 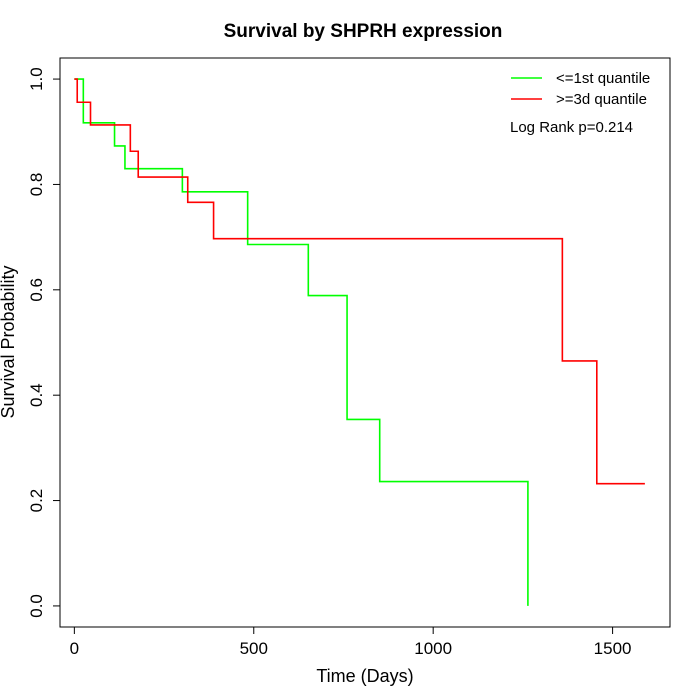 I want to click on y-tick-label: 0.2, so click(x=36, y=501).